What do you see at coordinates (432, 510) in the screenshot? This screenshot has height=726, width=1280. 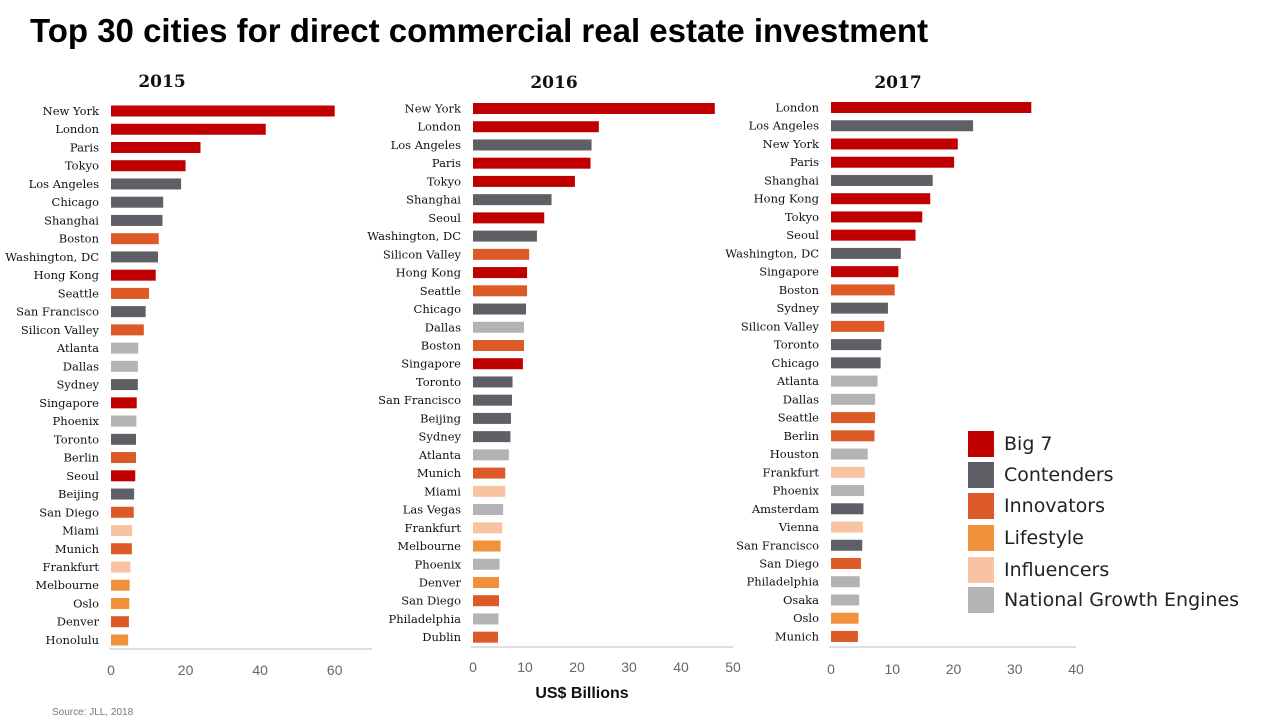 I see `category-label: Las Vegas` at bounding box center [432, 510].